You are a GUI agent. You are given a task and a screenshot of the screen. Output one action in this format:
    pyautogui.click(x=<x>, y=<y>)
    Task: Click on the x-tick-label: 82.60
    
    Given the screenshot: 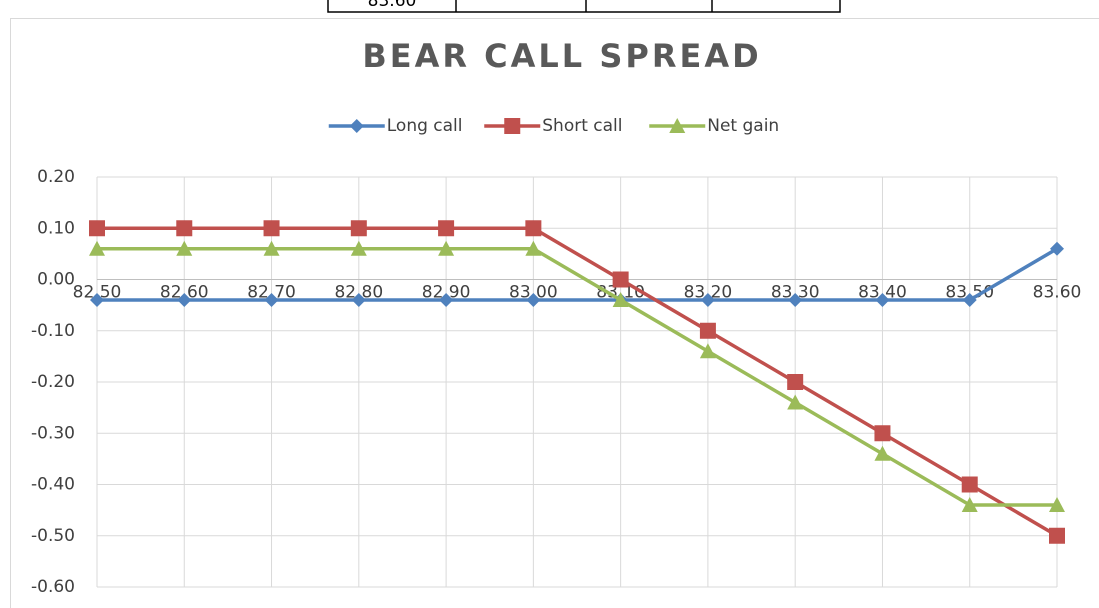 What is the action you would take?
    pyautogui.click(x=184, y=293)
    